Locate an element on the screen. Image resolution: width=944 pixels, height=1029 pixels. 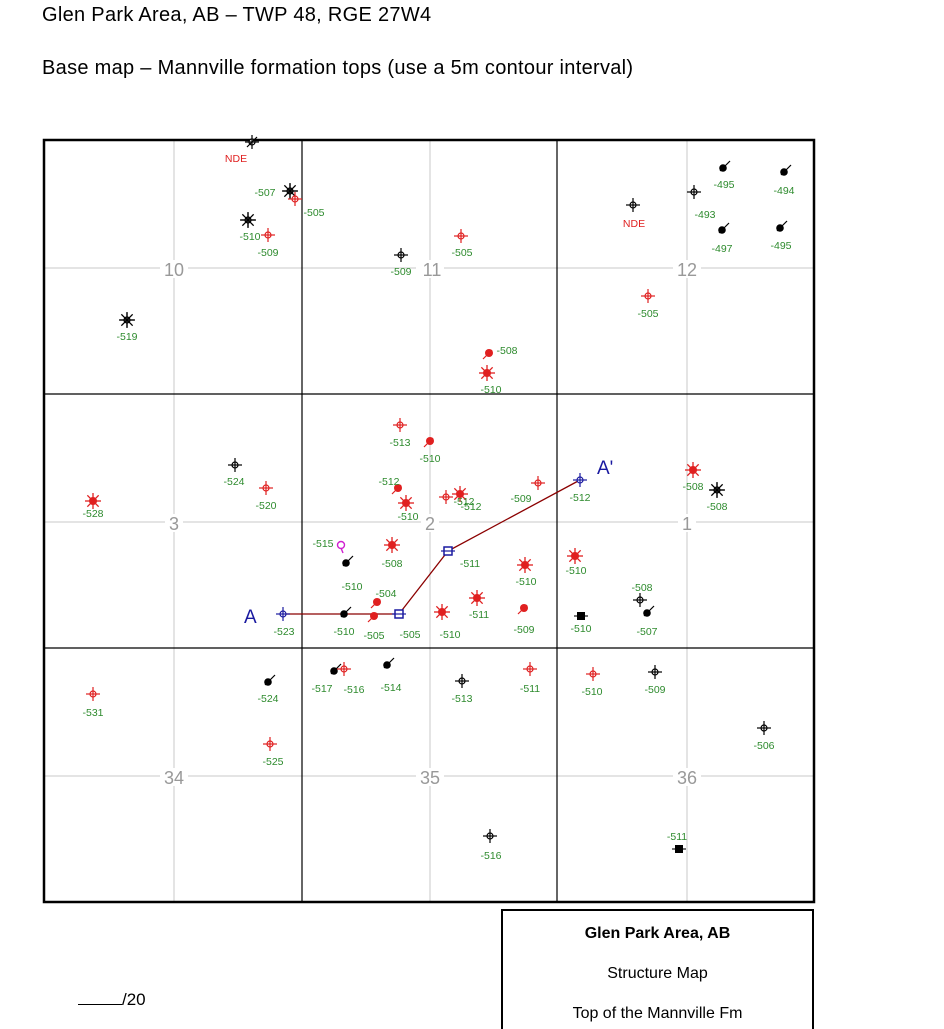
well-value-label: -494 is located at coordinates (783, 191).